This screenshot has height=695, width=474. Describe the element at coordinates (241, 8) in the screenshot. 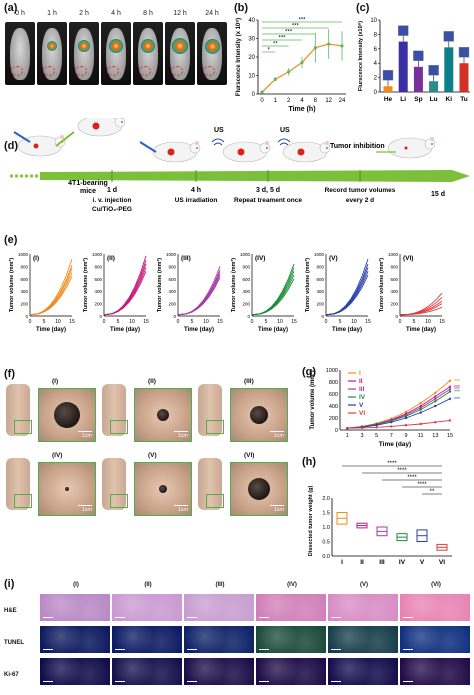

I see `panel-b-label: (b)` at that location.